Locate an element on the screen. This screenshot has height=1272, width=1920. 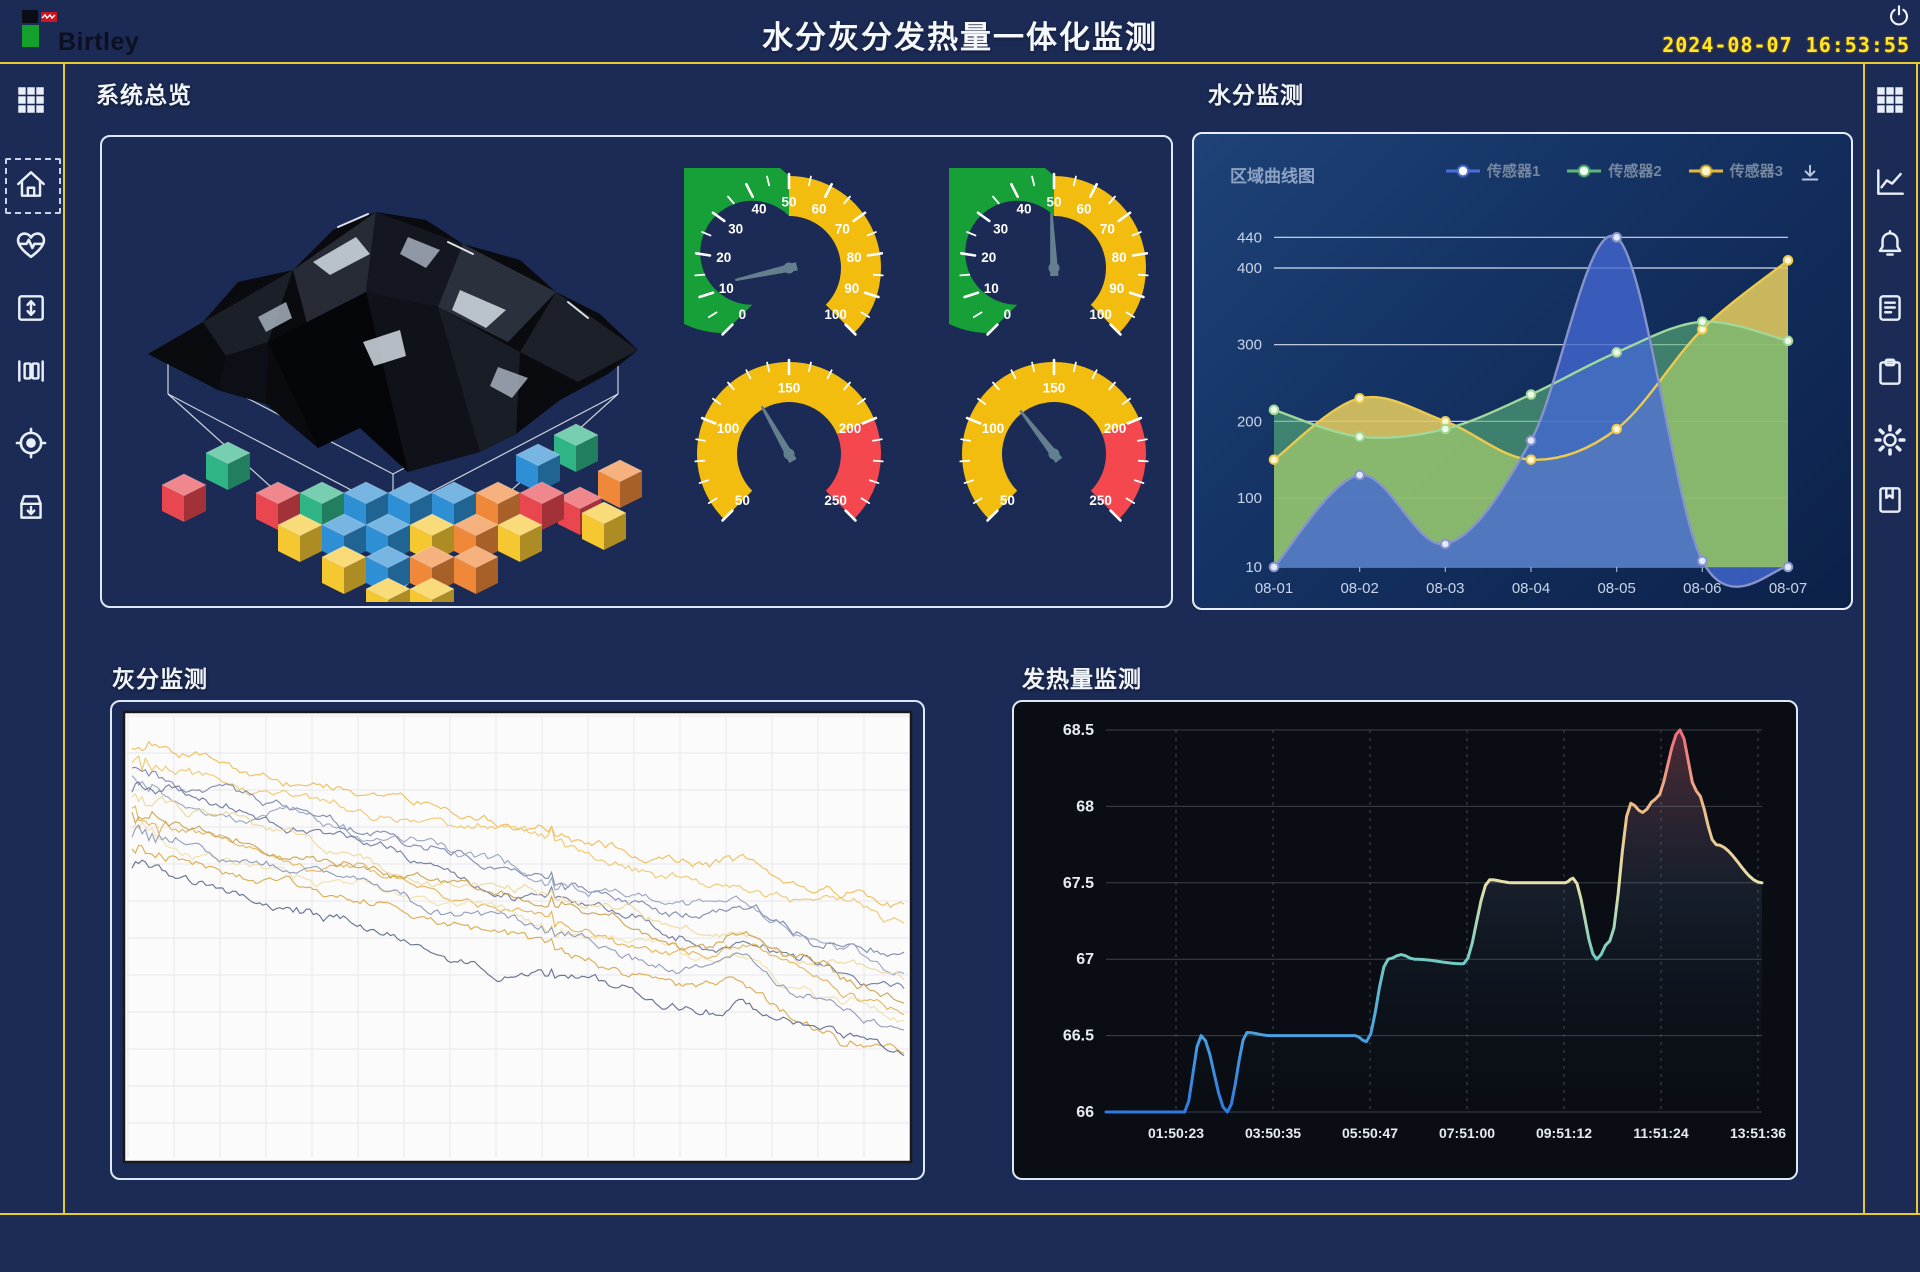
legend-marker-blue is located at coordinates (1462, 170).